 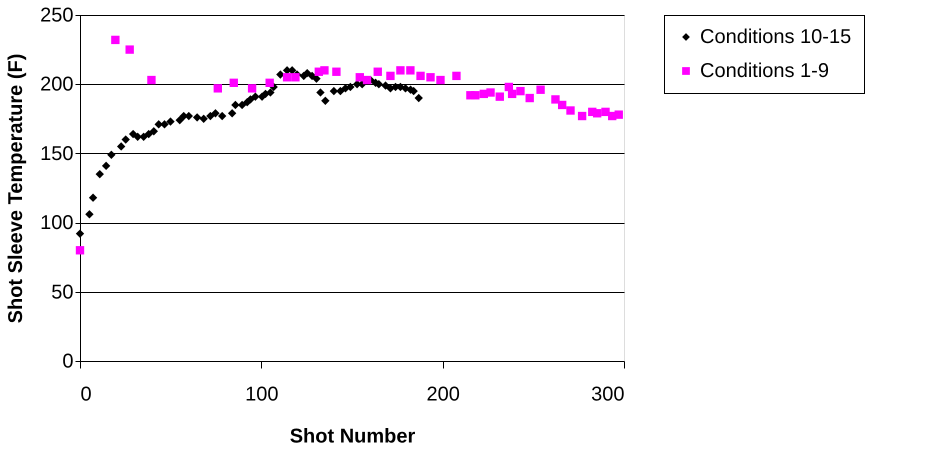 What do you see at coordinates (57, 223) in the screenshot?
I see `y-tick-label: 100` at bounding box center [57, 223].